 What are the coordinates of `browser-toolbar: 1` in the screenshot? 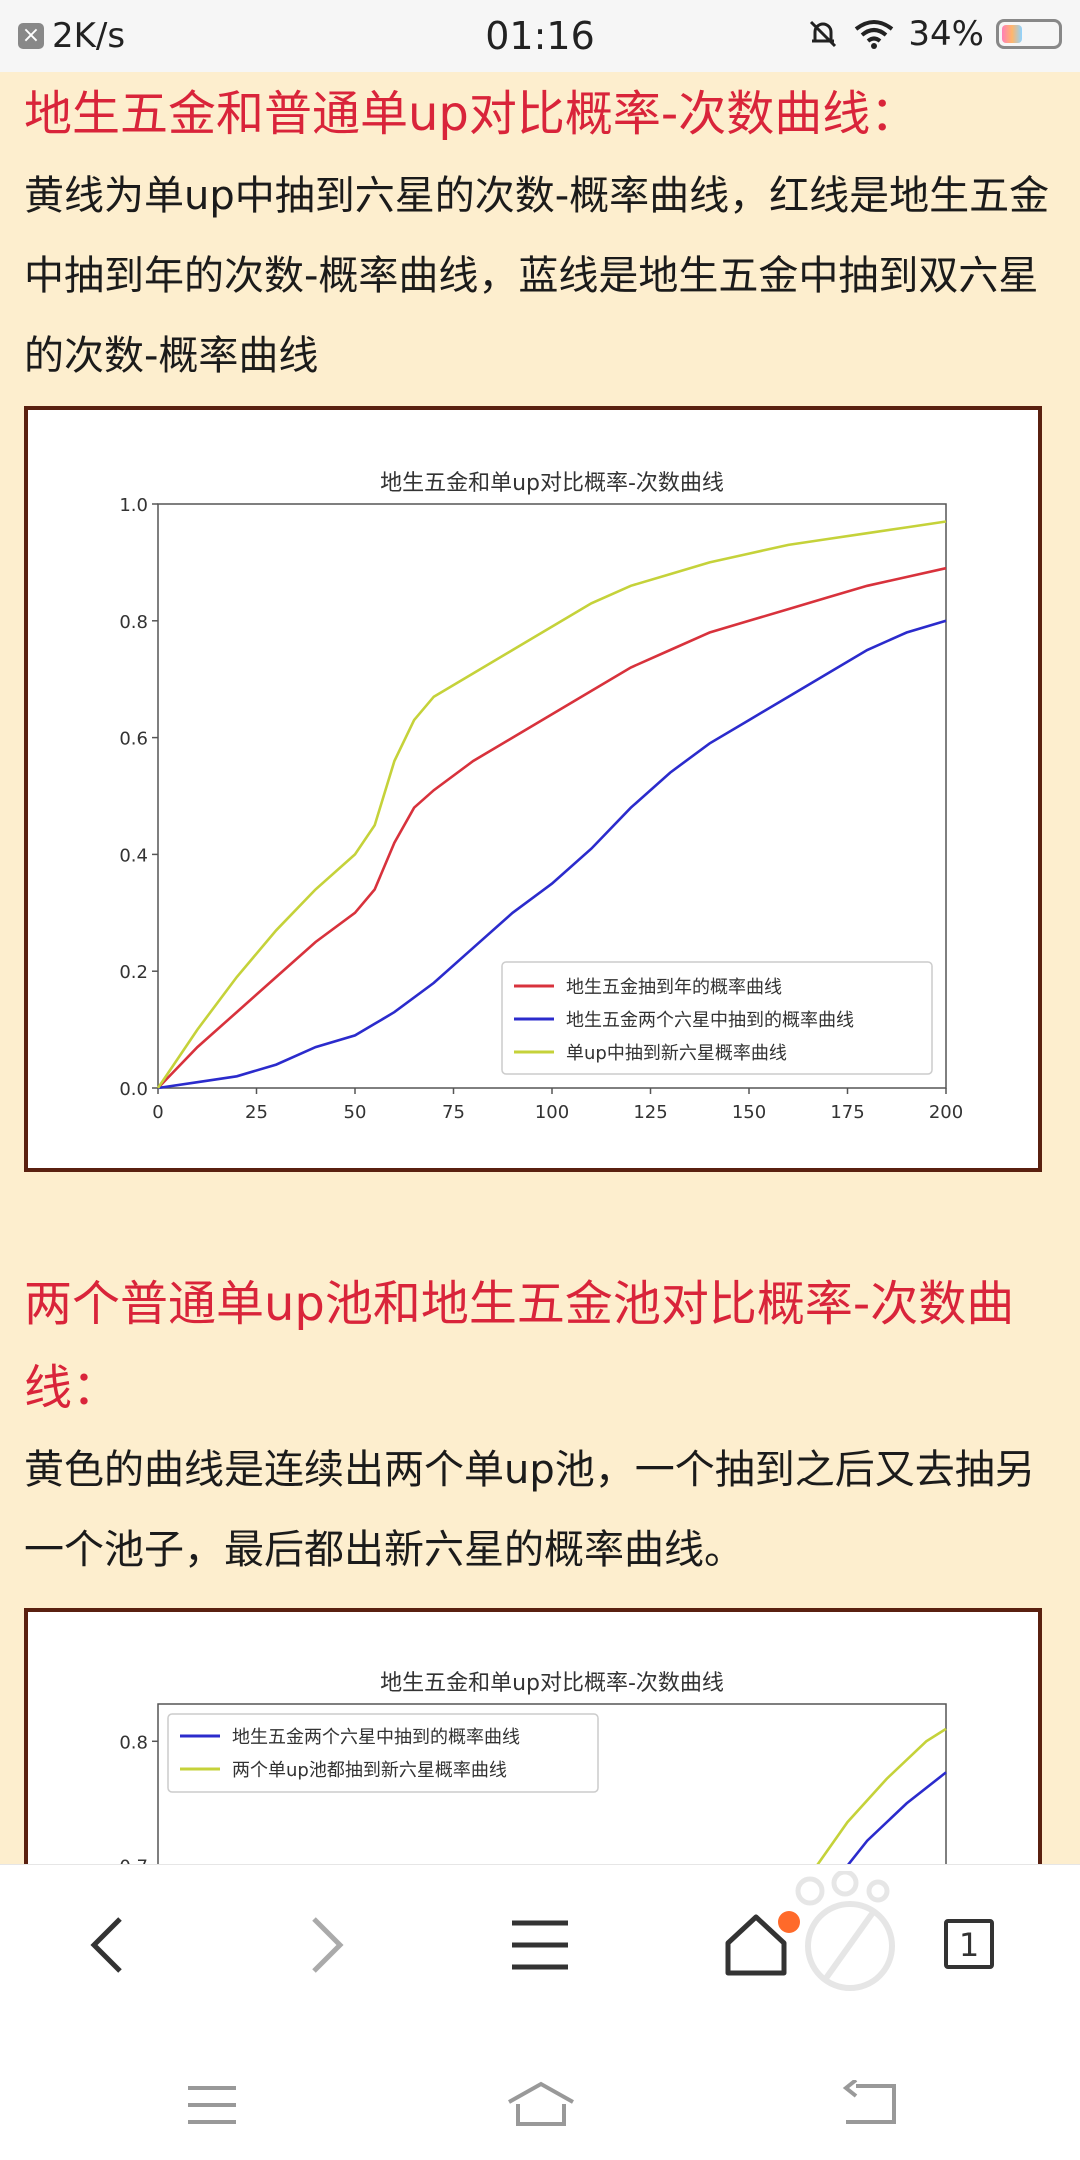 It's located at (540, 1942).